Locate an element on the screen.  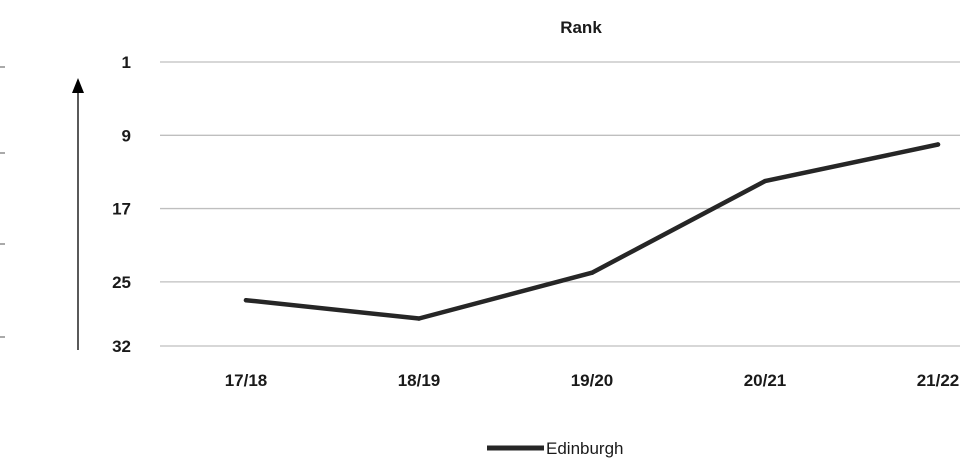
x-tick-label: 19/20 is located at coordinates (592, 380).